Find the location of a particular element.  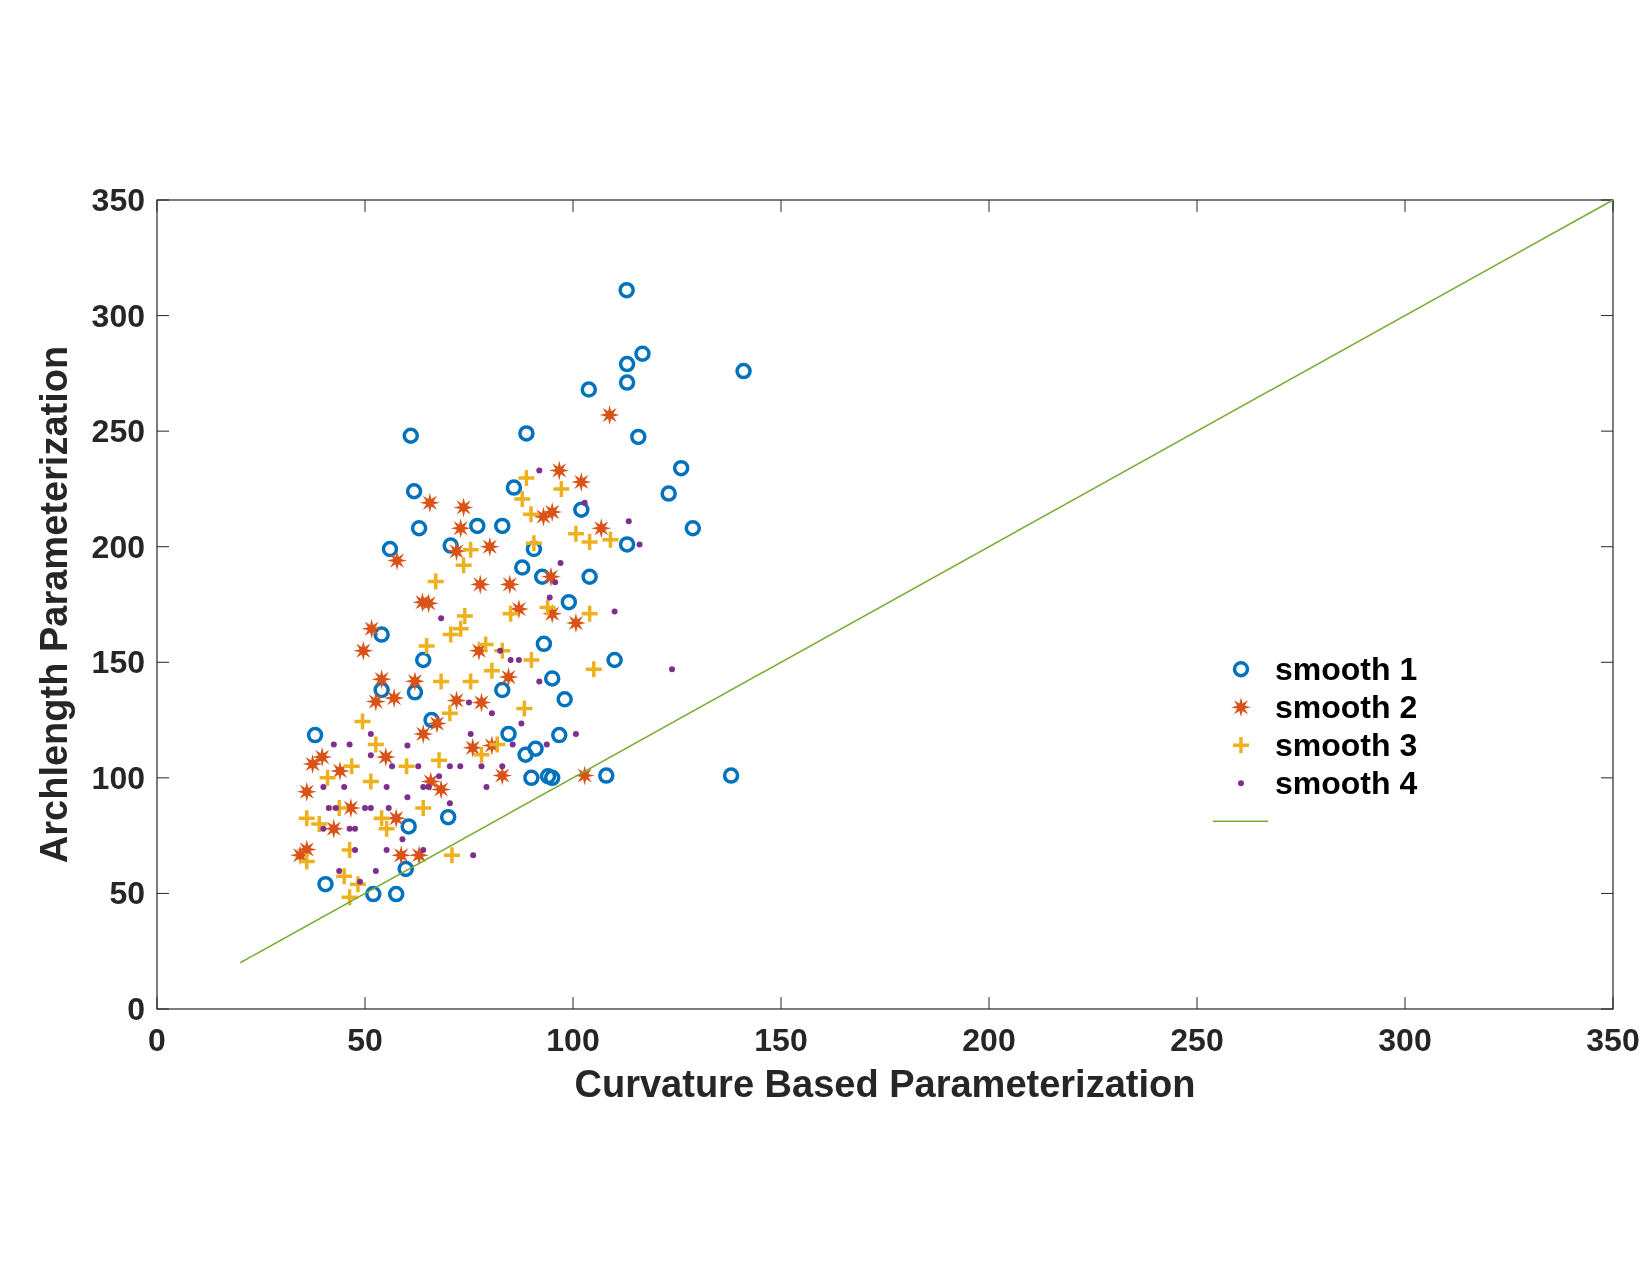

y-tick-label: 250 is located at coordinates (118, 431).